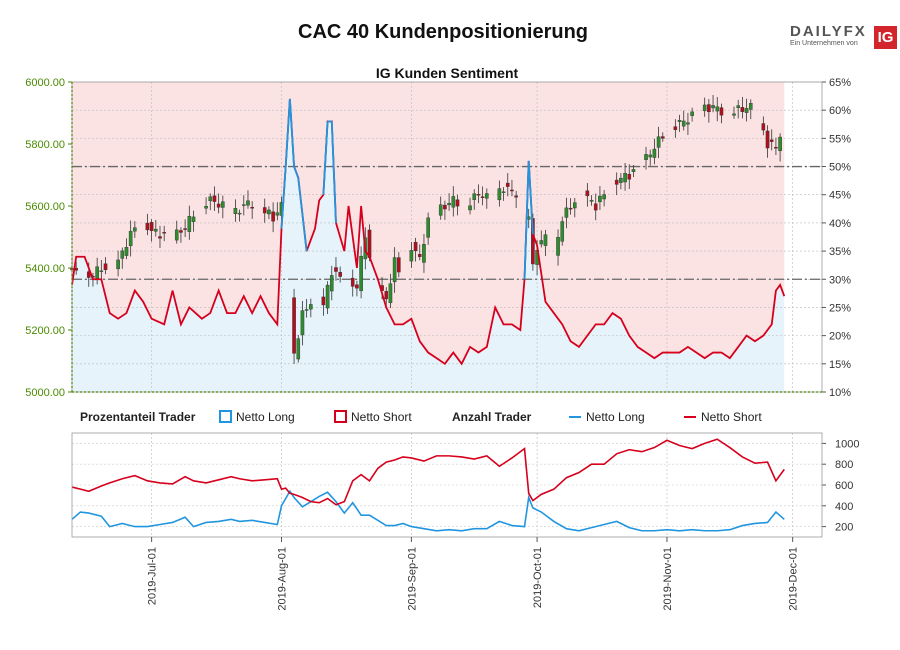  I want to click on chart-subtitle: IG Kunden Sentiment, so click(447, 73).